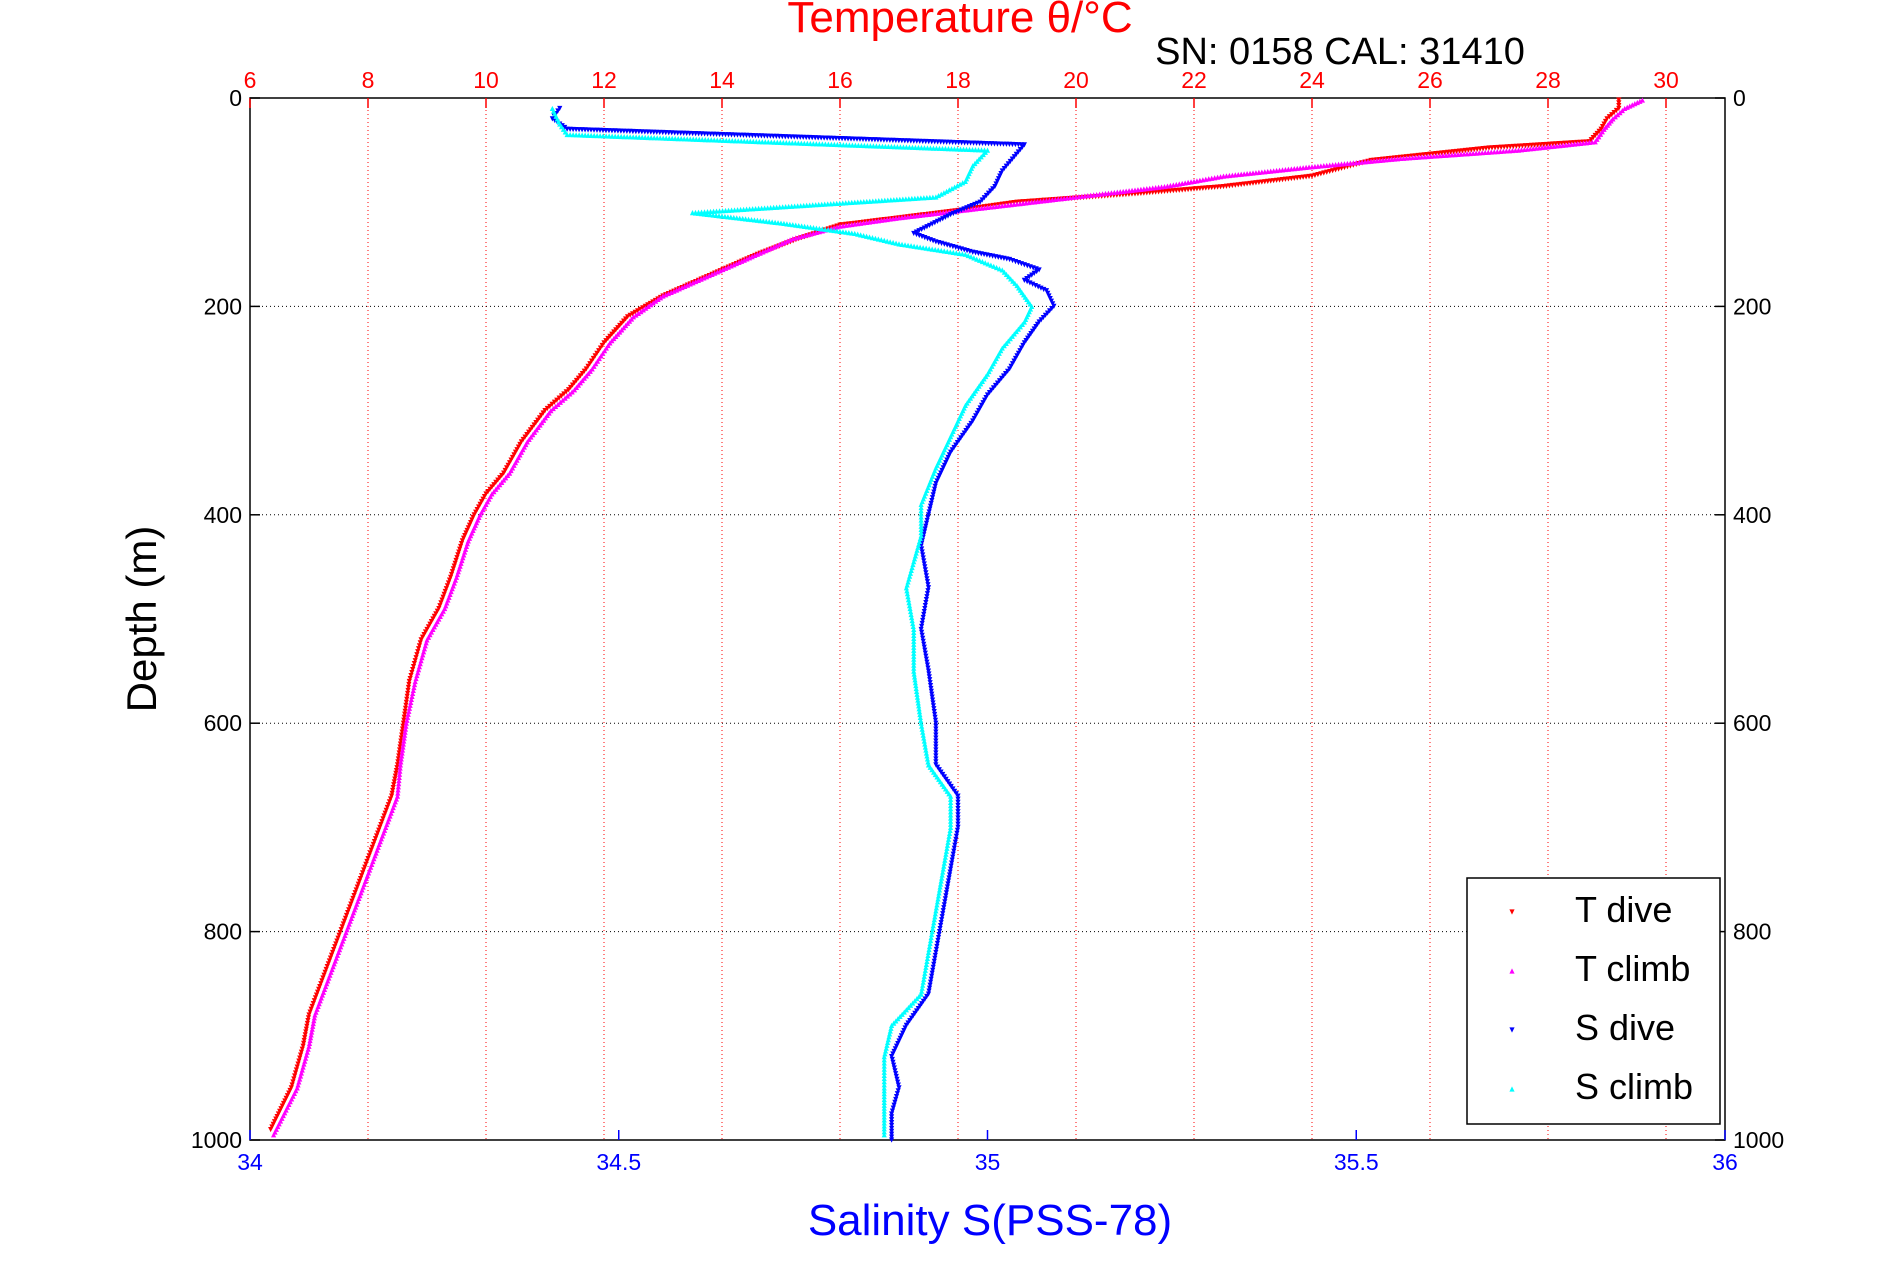 This screenshot has height=1262, width=1891. Describe the element at coordinates (988, 1162) in the screenshot. I see `salinity-tick-label: 35` at that location.